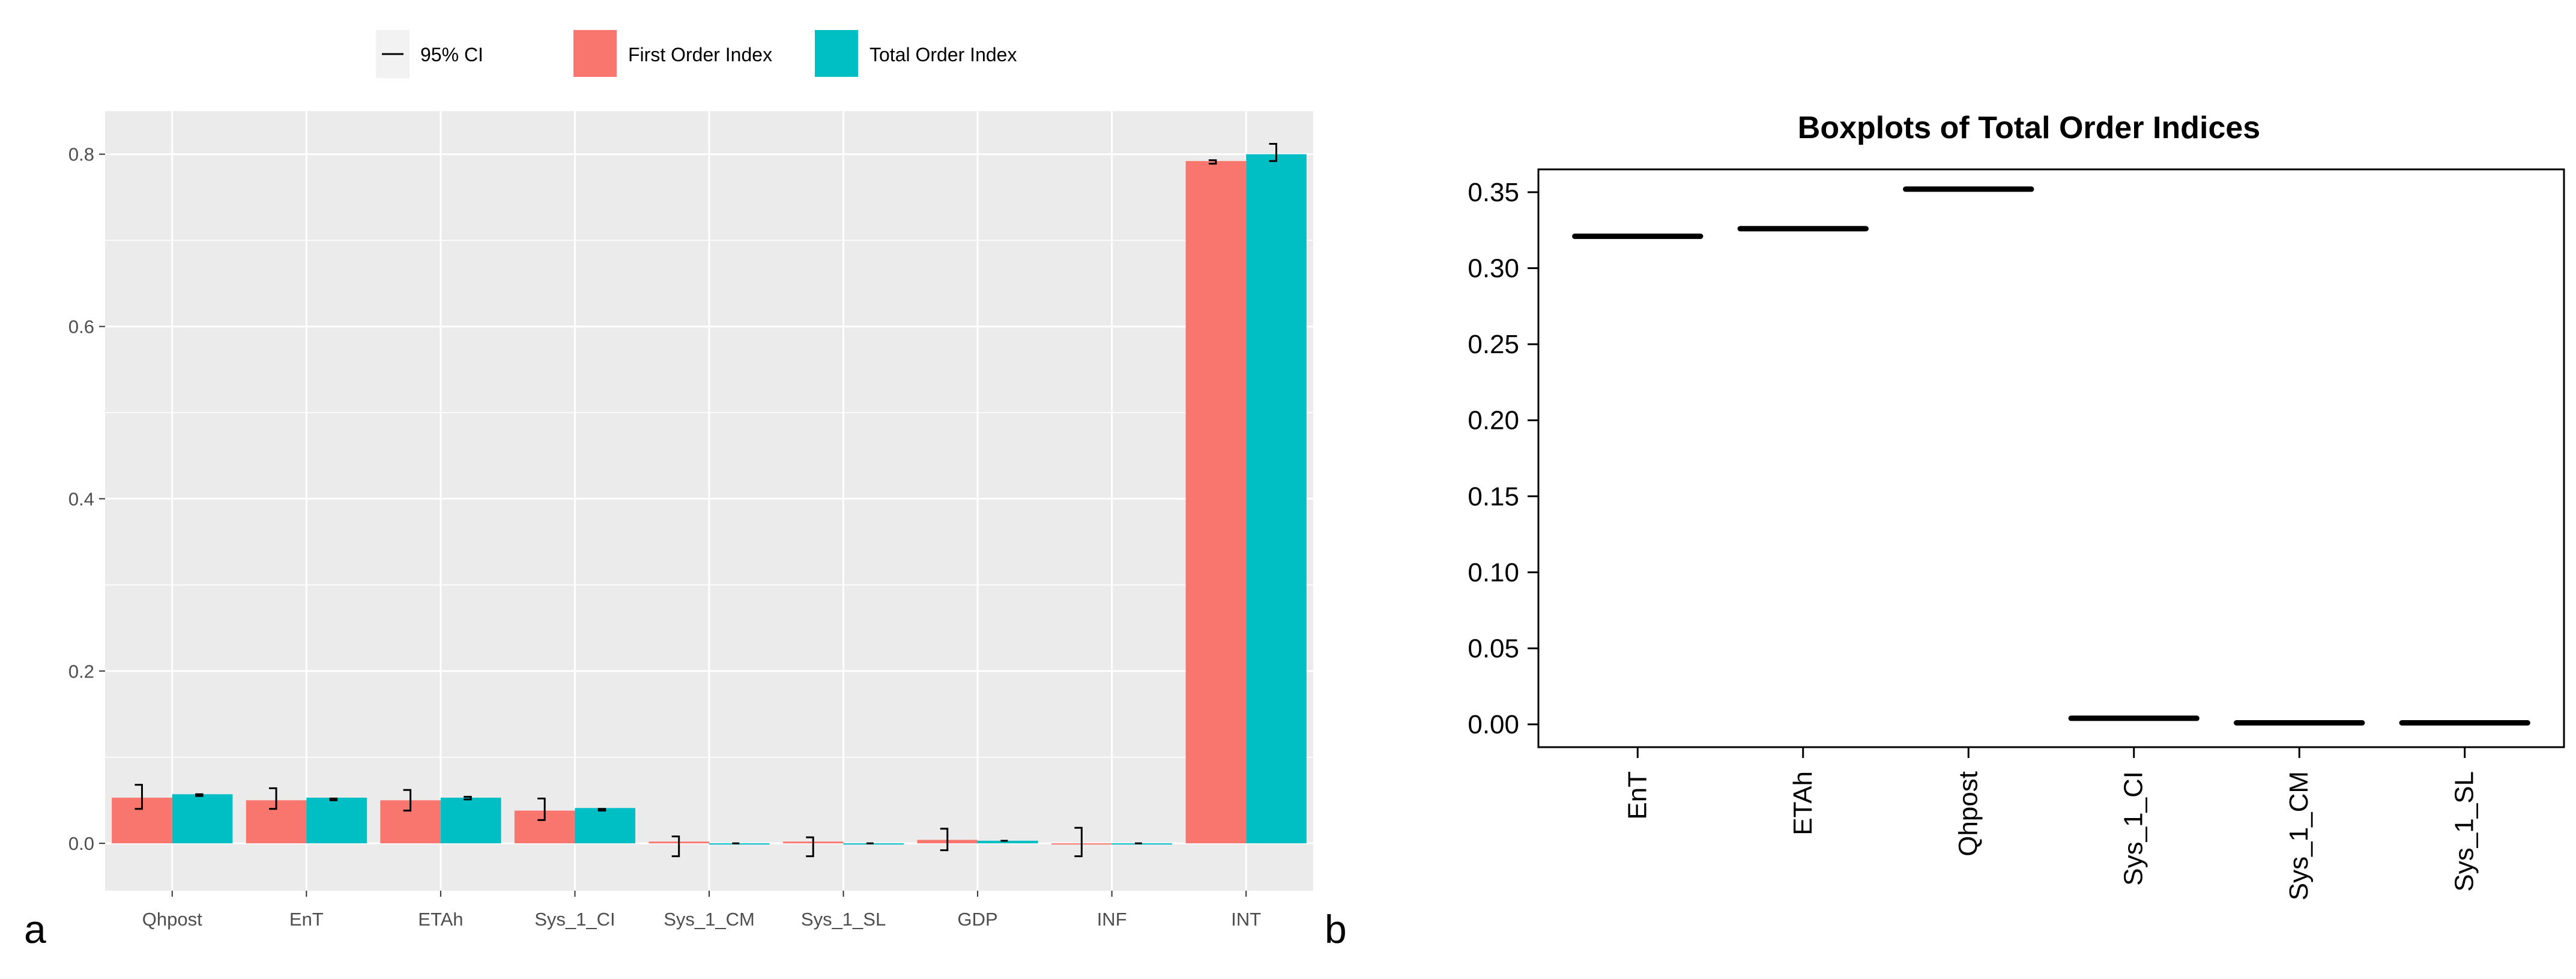  Describe the element at coordinates (1493, 496) in the screenshot. I see `y-tick-label: 0.15` at that location.